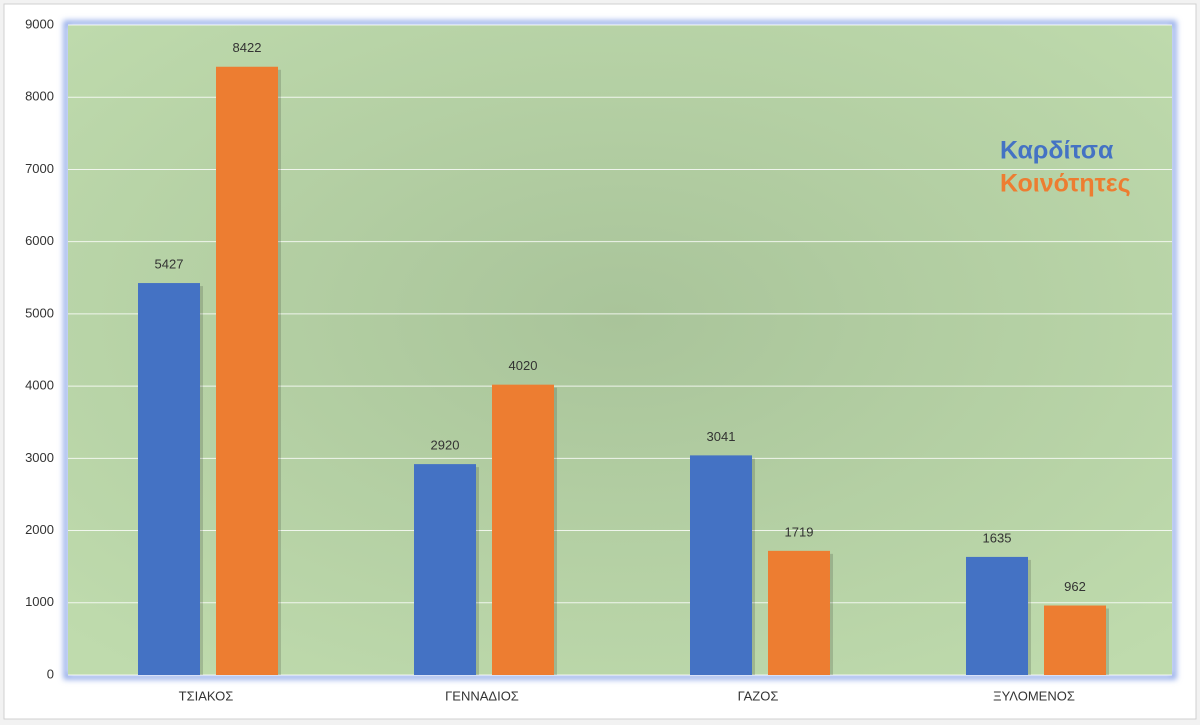 The image size is (1200, 725). I want to click on y-tick-label: 0, so click(50, 673).